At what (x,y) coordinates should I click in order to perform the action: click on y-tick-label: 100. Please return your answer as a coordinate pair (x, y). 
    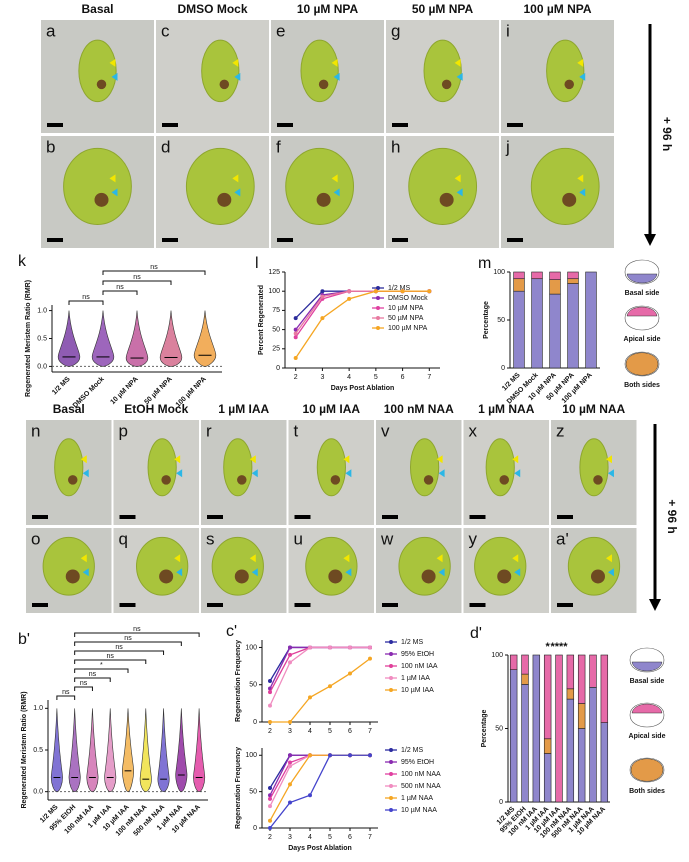
    Looking at the image, I should click on (251, 647).